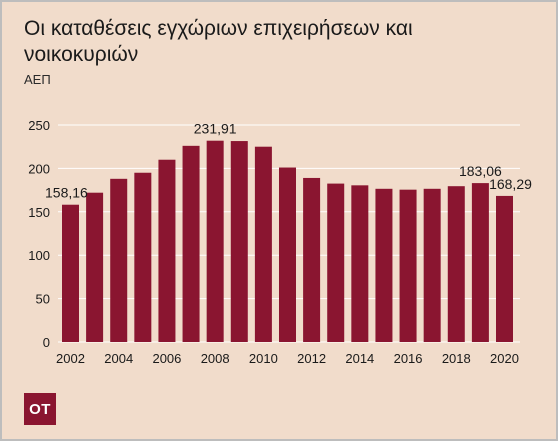 The width and height of the screenshot is (558, 441). I want to click on x-tick-label: 2018, so click(456, 358).